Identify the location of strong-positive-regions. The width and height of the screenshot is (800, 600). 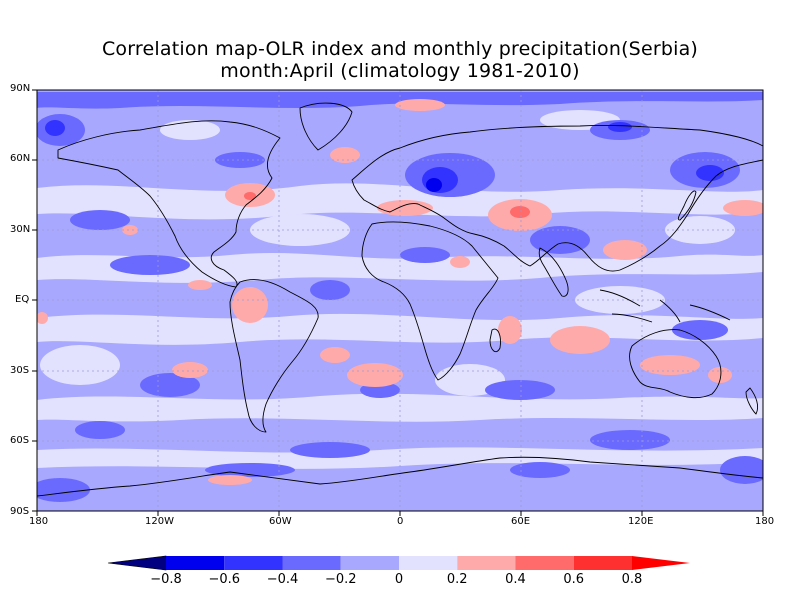
(387, 205).